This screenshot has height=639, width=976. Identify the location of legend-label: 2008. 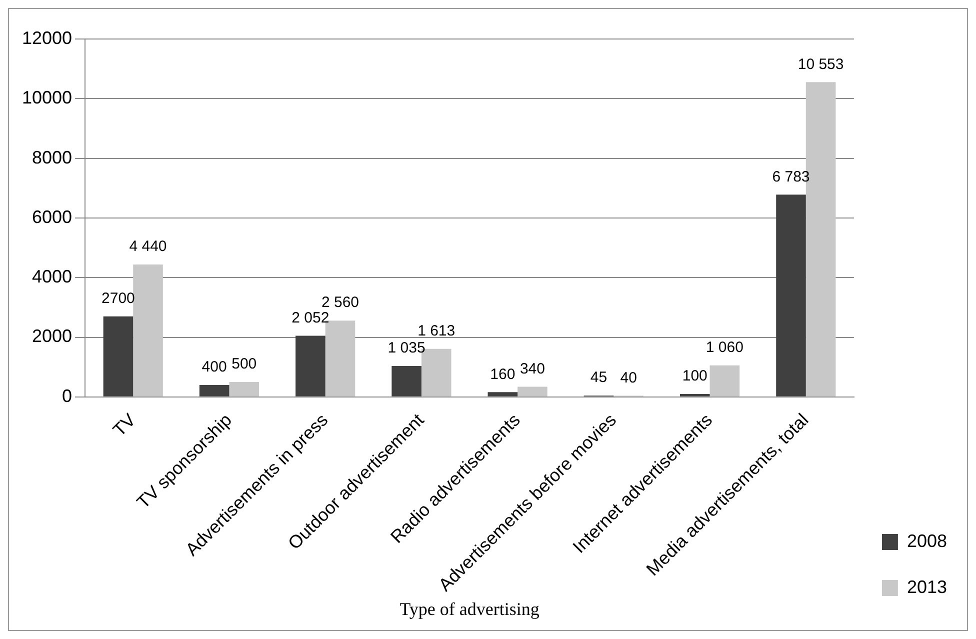
(927, 540).